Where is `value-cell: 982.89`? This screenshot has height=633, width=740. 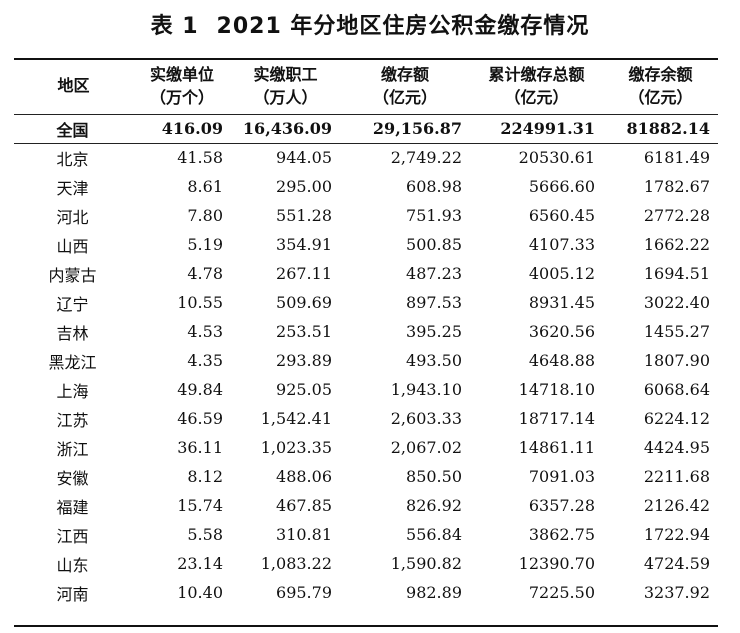 value-cell: 982.89 is located at coordinates (434, 592).